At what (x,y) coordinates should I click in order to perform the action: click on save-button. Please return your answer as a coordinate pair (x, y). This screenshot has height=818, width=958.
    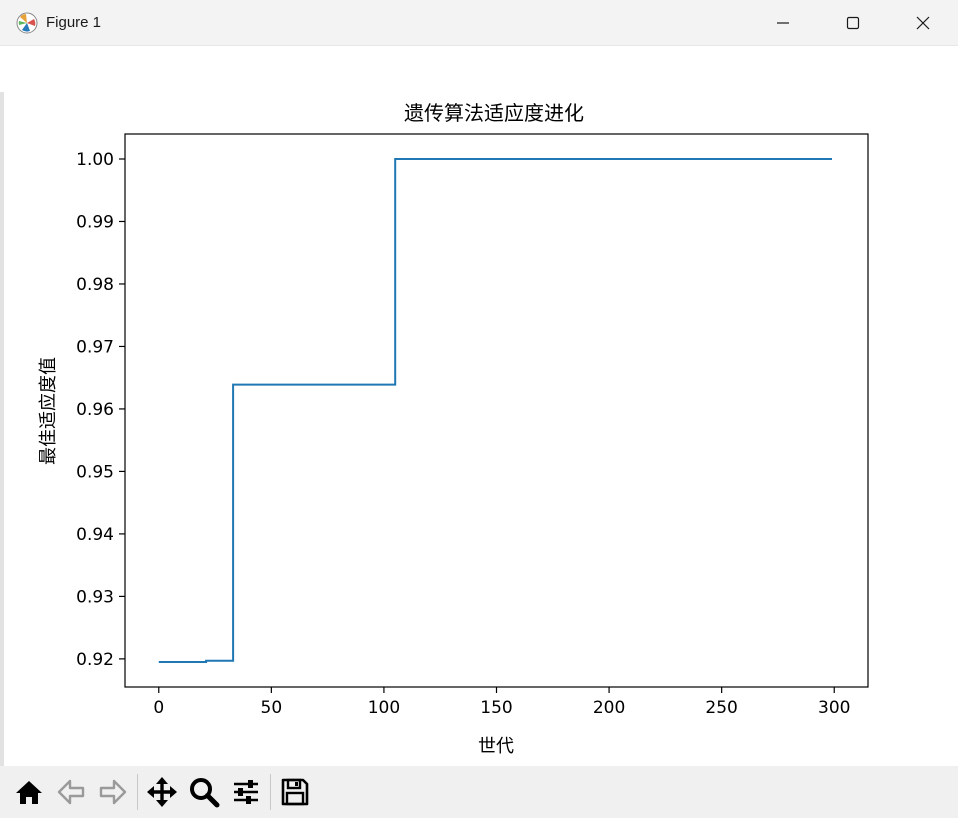
    Looking at the image, I should click on (295, 792).